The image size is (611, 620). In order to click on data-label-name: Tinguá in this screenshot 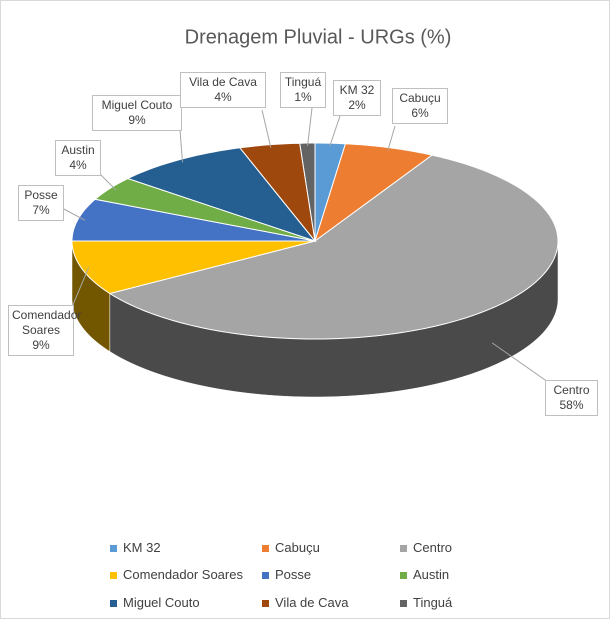, I will do `click(303, 82)`.